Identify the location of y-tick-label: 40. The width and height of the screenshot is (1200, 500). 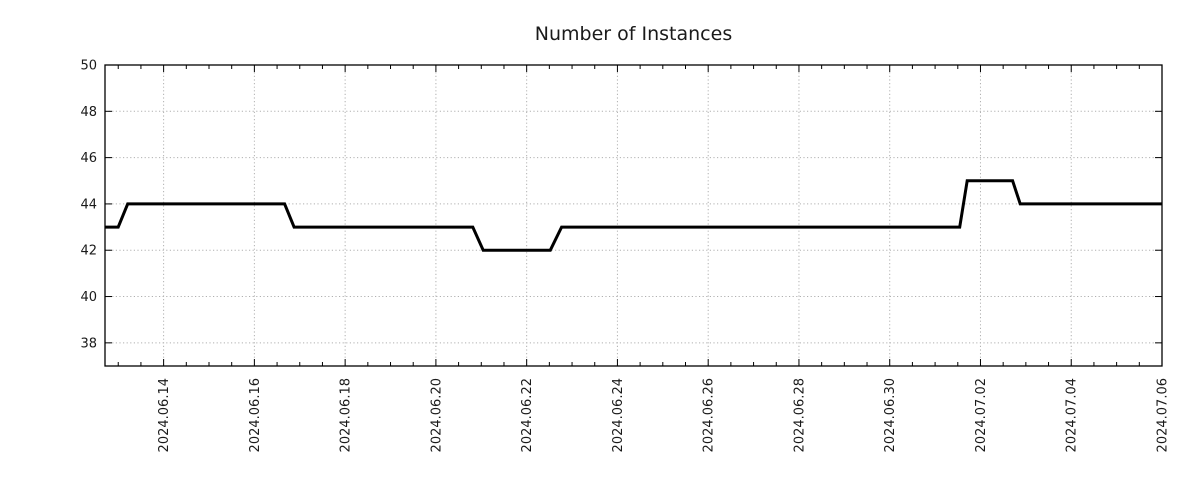
(88, 297).